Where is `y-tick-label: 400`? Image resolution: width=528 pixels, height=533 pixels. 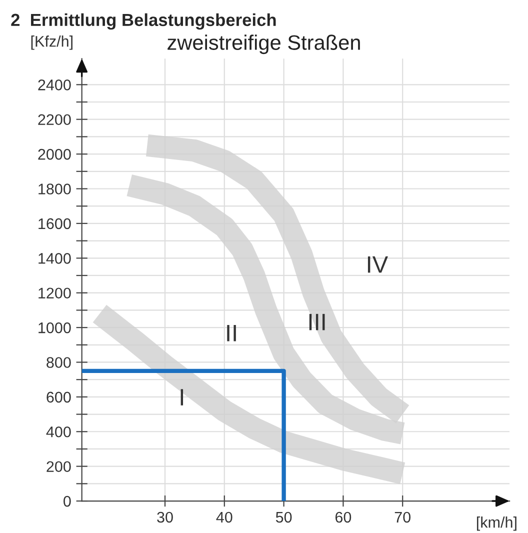 y-tick-label: 400 is located at coordinates (58, 432).